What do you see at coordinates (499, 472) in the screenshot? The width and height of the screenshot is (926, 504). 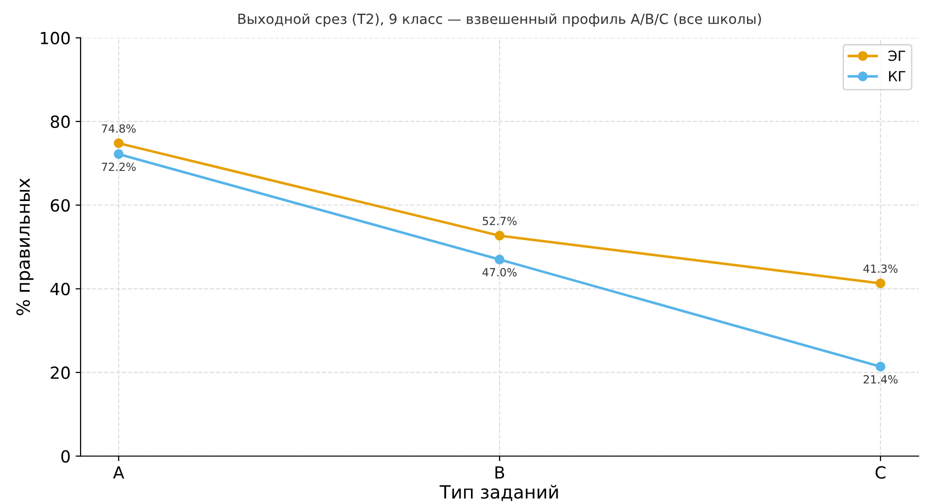 I see `x-tick-label: B` at bounding box center [499, 472].